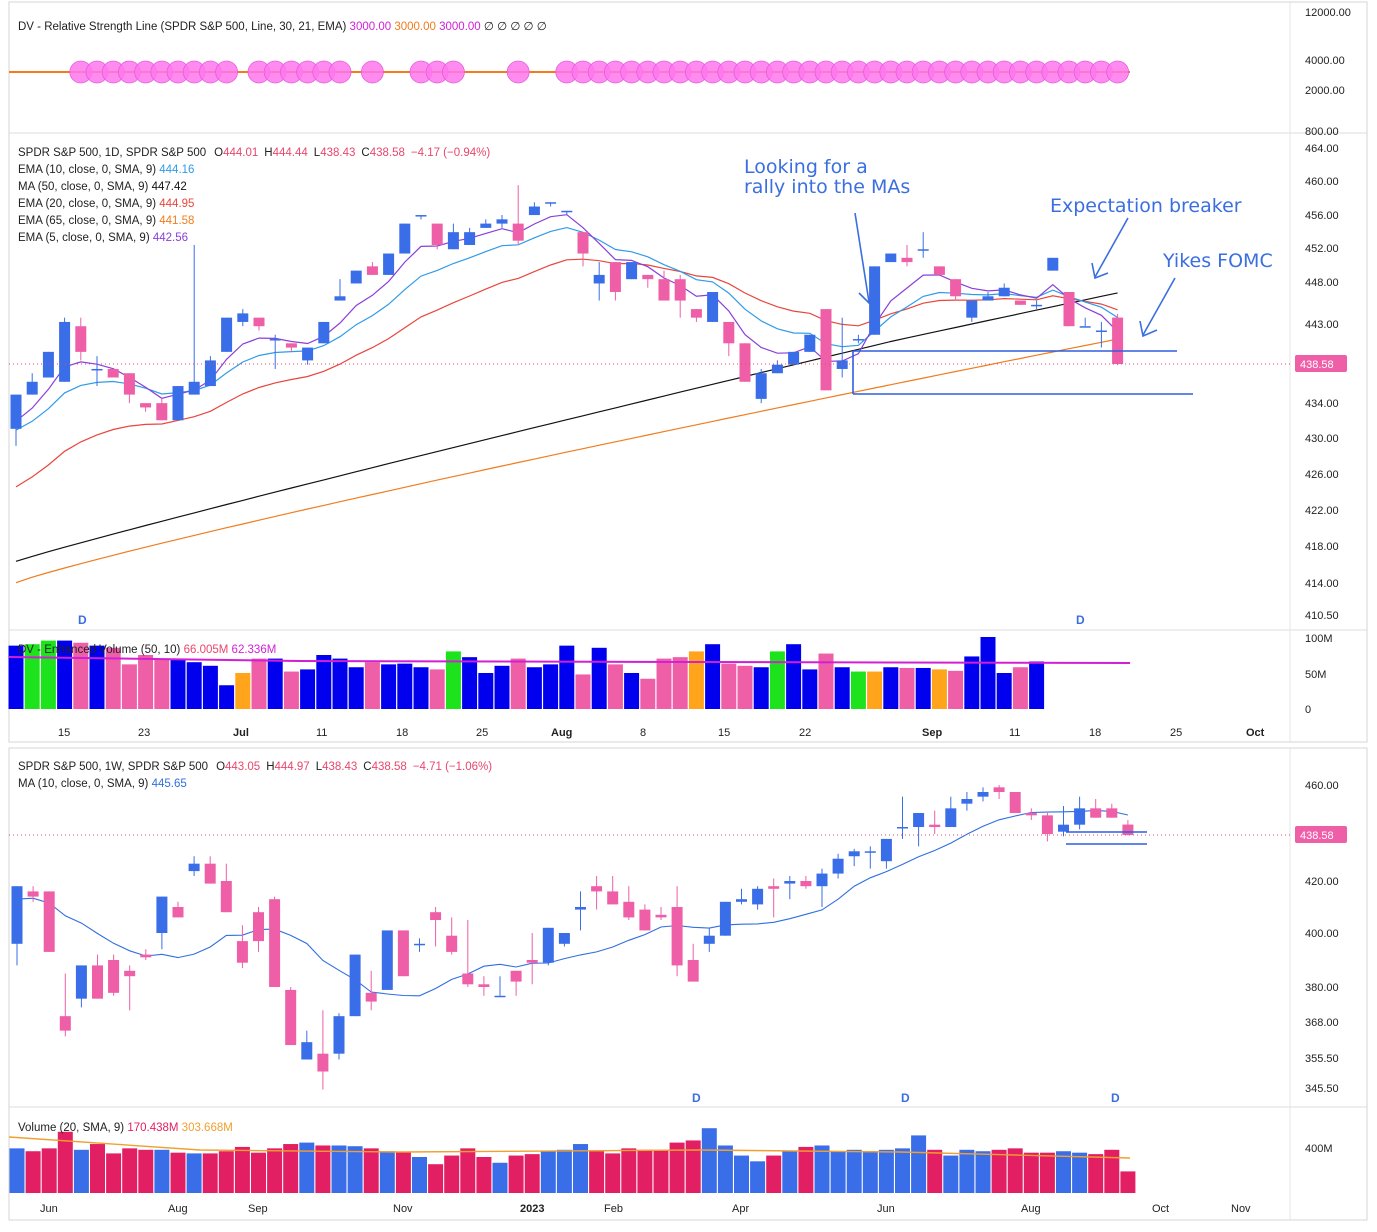  What do you see at coordinates (170, 238) in the screenshot?
I see `indicator-value: 442.56` at bounding box center [170, 238].